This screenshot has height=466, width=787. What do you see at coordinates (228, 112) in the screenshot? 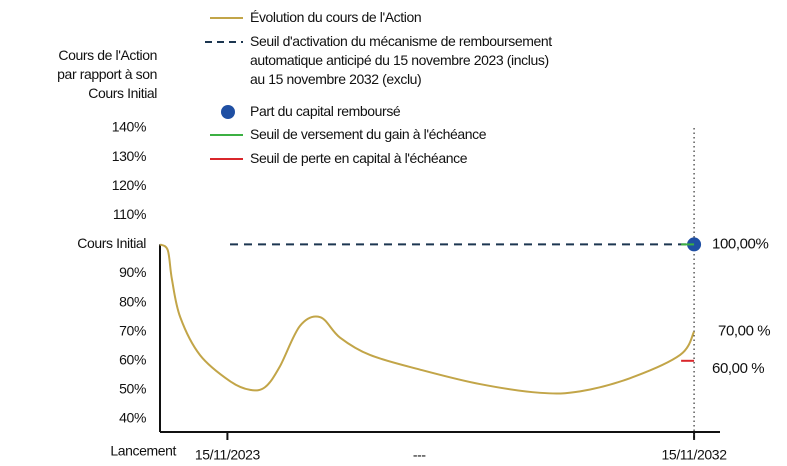
I see `legend-symbol` at bounding box center [228, 112].